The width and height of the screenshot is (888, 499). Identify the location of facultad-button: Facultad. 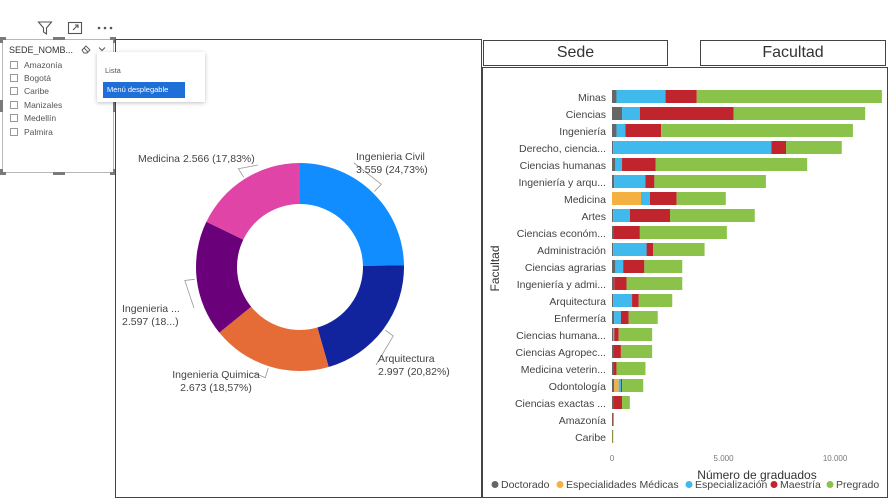
(793, 53).